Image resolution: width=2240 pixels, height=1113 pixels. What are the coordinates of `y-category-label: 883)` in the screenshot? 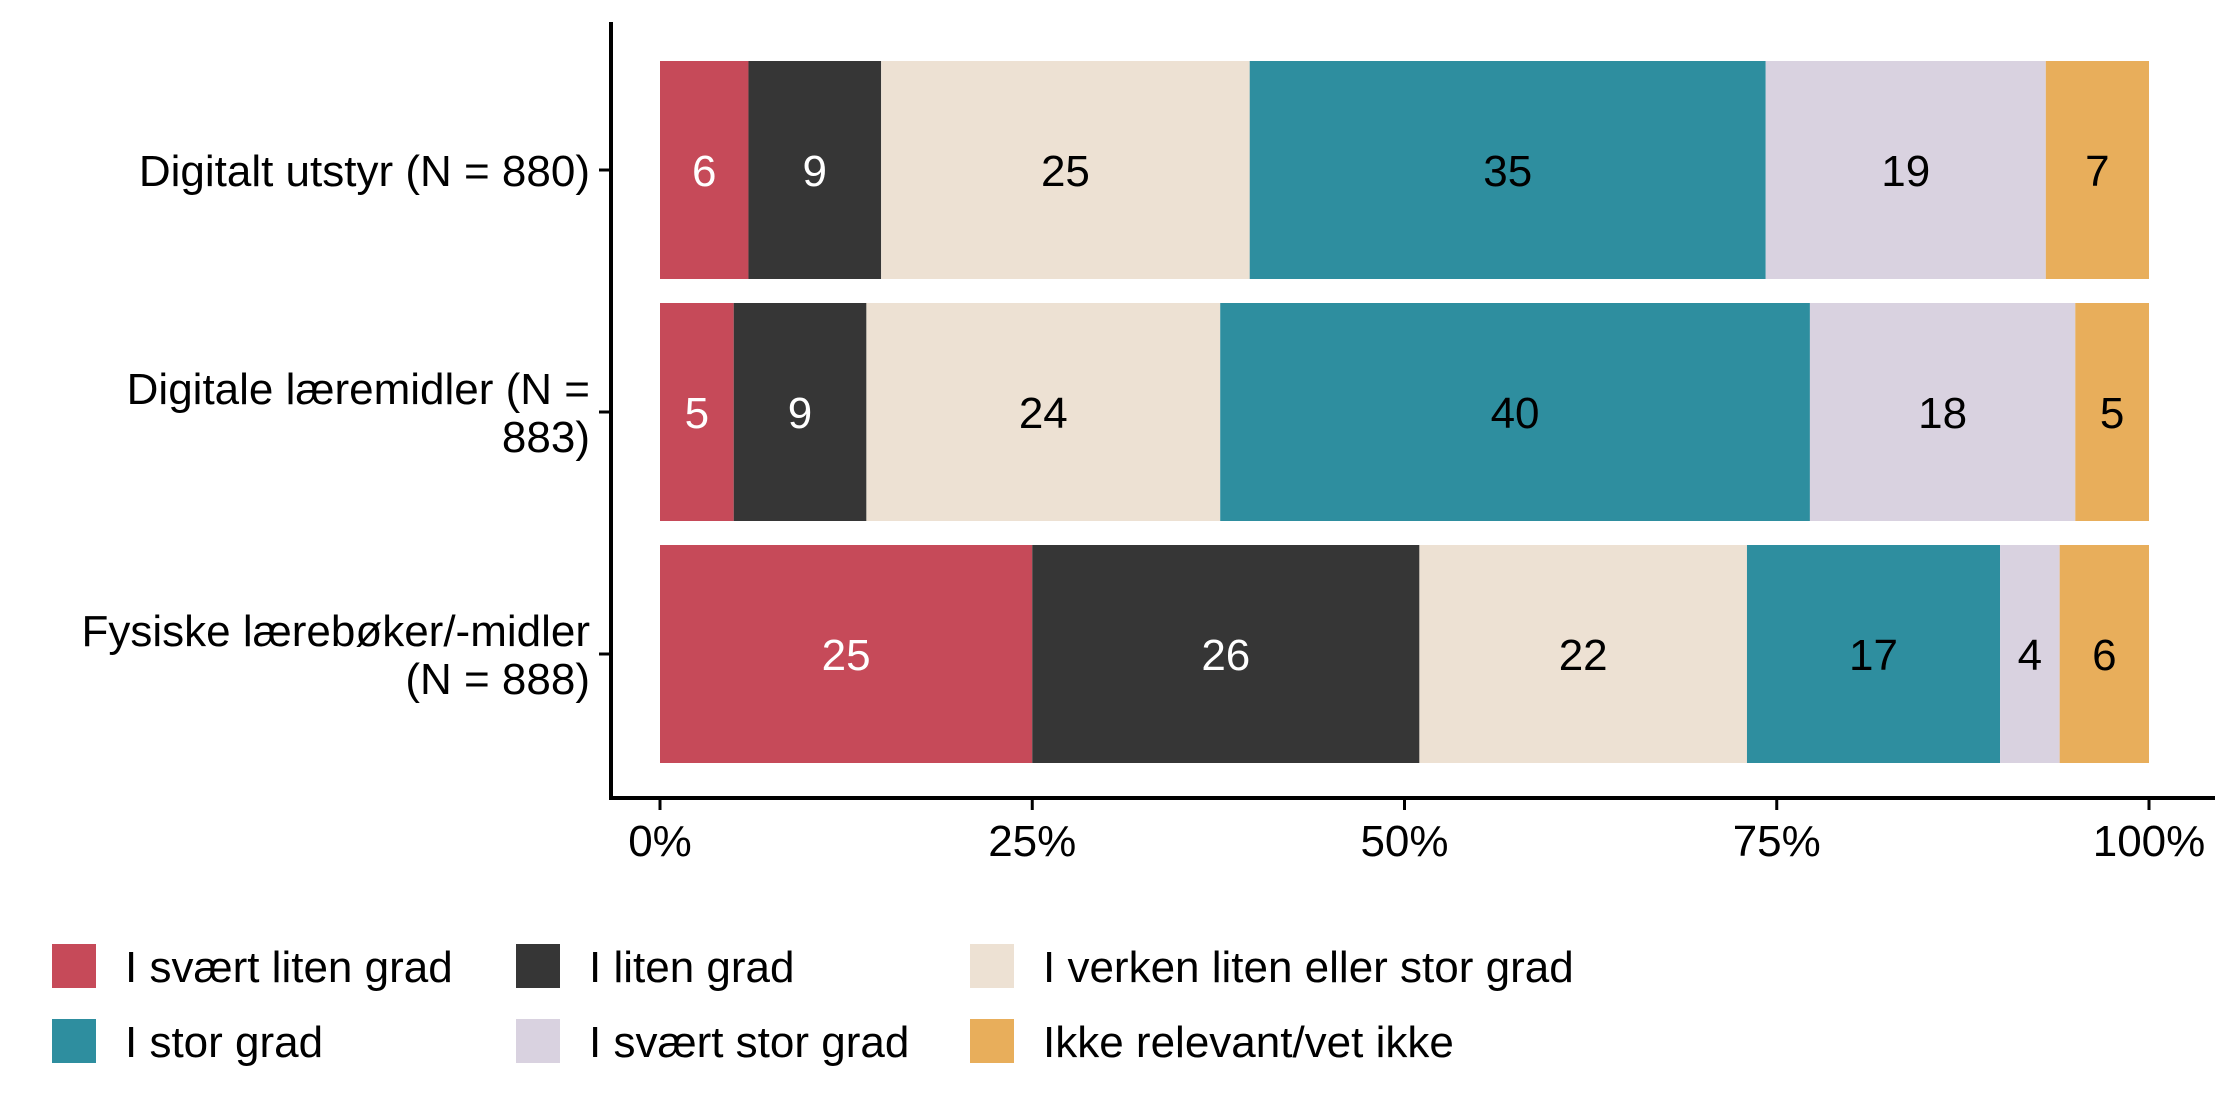 It's located at (546, 437).